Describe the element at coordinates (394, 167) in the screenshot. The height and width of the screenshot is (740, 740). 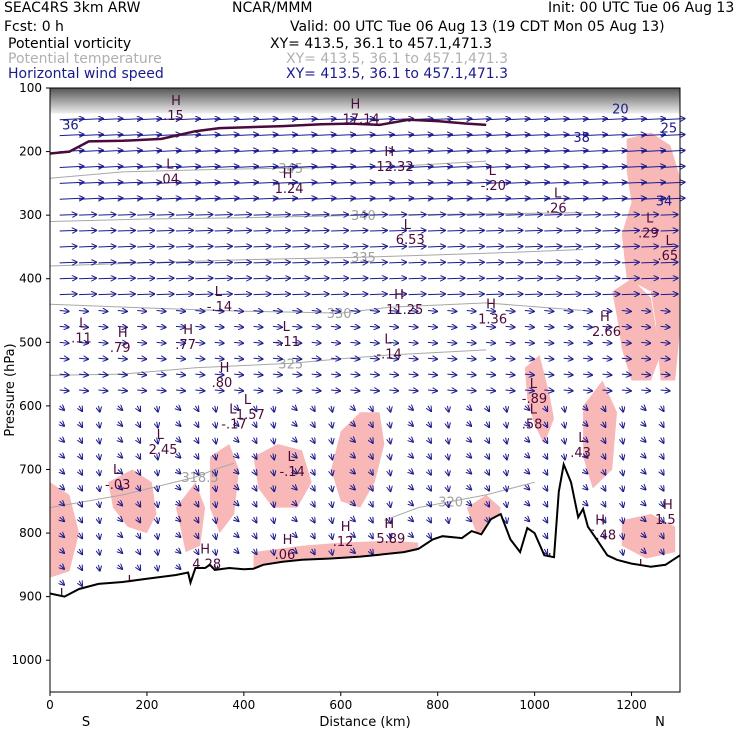
I see `pv-extremum-value: 12.32` at that location.